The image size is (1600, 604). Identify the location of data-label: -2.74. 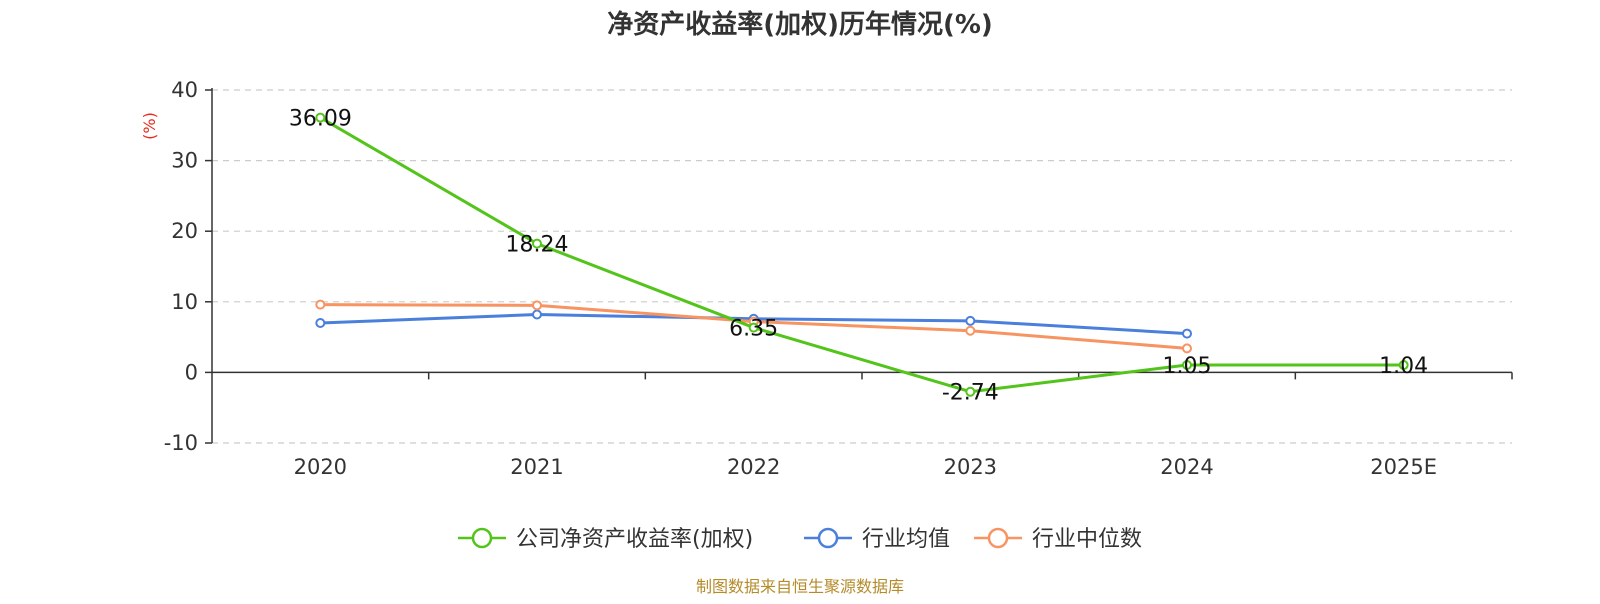
(970, 393).